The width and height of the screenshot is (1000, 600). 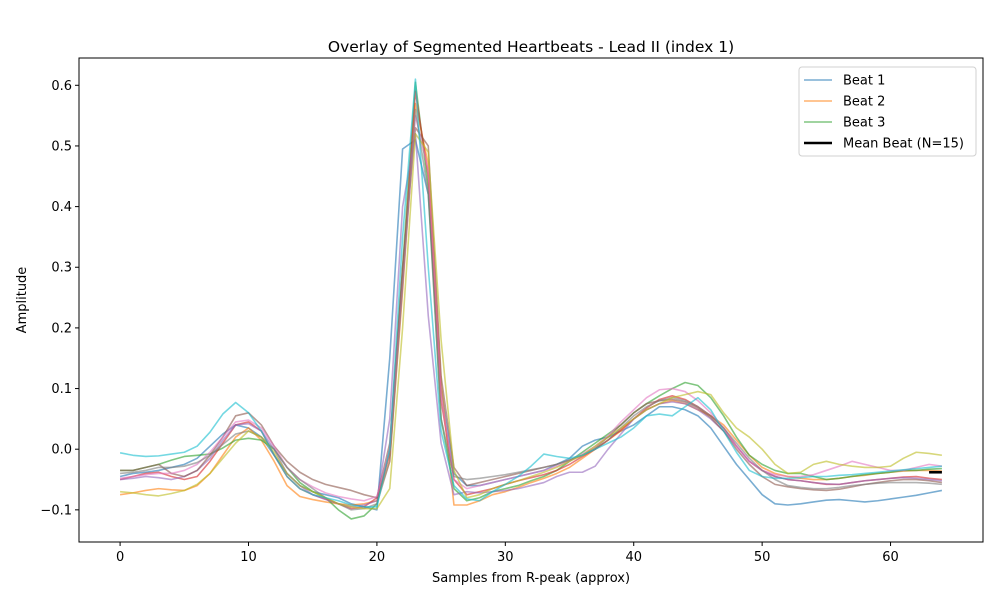 I want to click on legend-label: Beat 1, so click(x=864, y=81).